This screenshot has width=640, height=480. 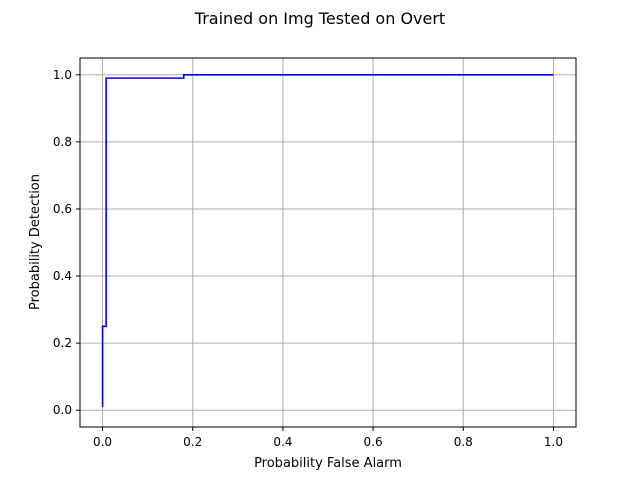 I want to click on y-axis-label: Probability Detection, so click(x=35, y=242).